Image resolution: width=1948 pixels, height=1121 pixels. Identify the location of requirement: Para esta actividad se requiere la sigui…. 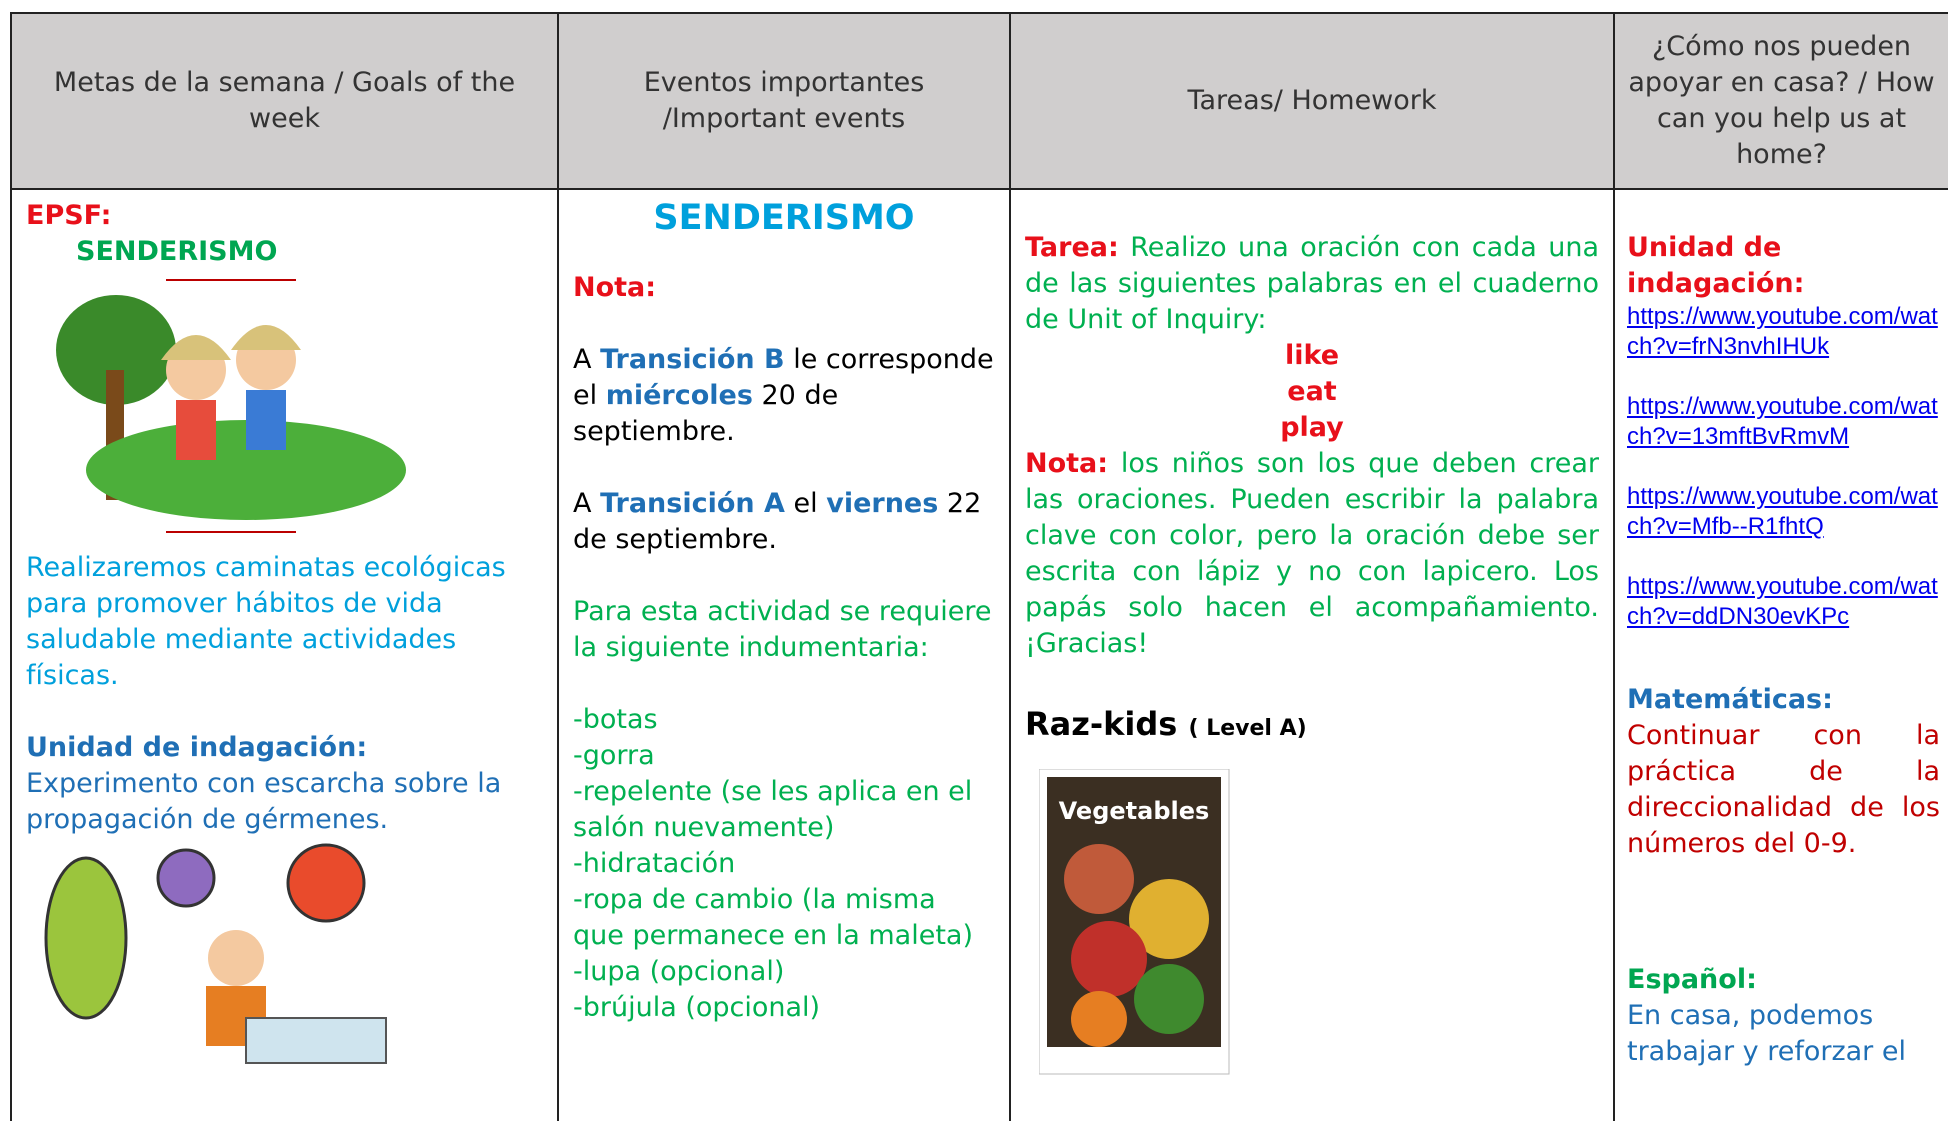
(782, 629).